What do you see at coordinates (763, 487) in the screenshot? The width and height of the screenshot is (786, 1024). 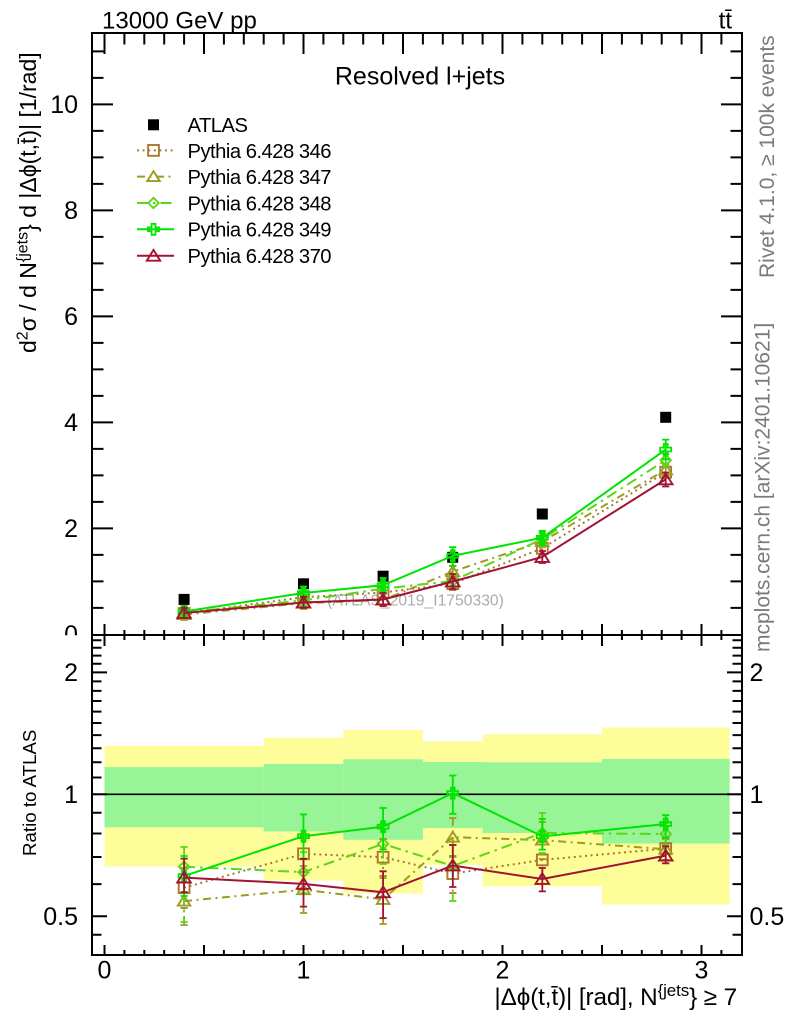 I see `svg-text:mcplots.cern.ch [arXiv:2401.10: mcplots.cern.ch [arXiv:2401.10621]` at bounding box center [763, 487].